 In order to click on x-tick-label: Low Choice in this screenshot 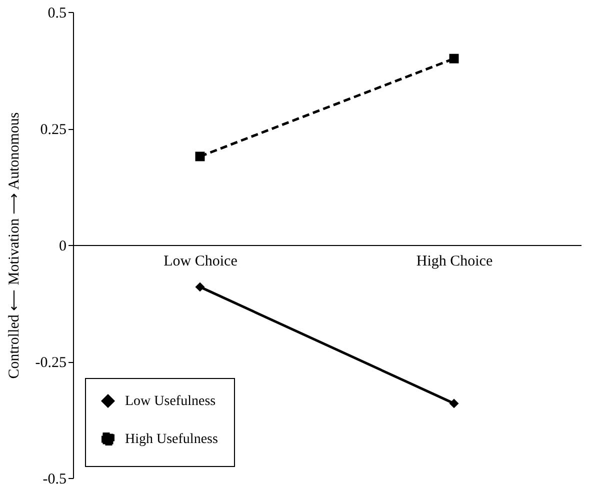, I will do `click(201, 262)`.